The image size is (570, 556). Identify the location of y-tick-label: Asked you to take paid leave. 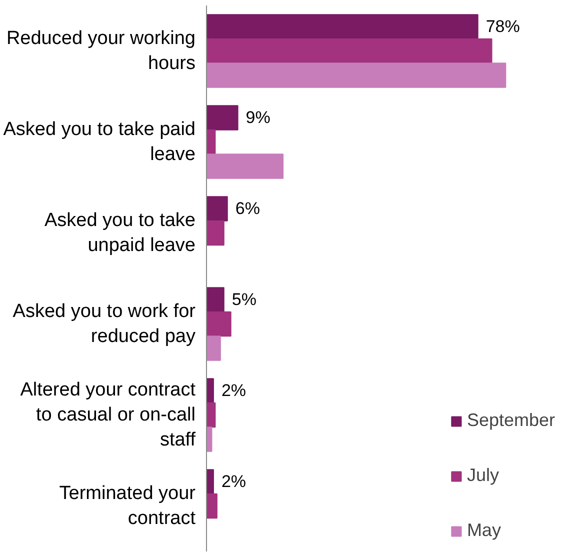
(99, 142).